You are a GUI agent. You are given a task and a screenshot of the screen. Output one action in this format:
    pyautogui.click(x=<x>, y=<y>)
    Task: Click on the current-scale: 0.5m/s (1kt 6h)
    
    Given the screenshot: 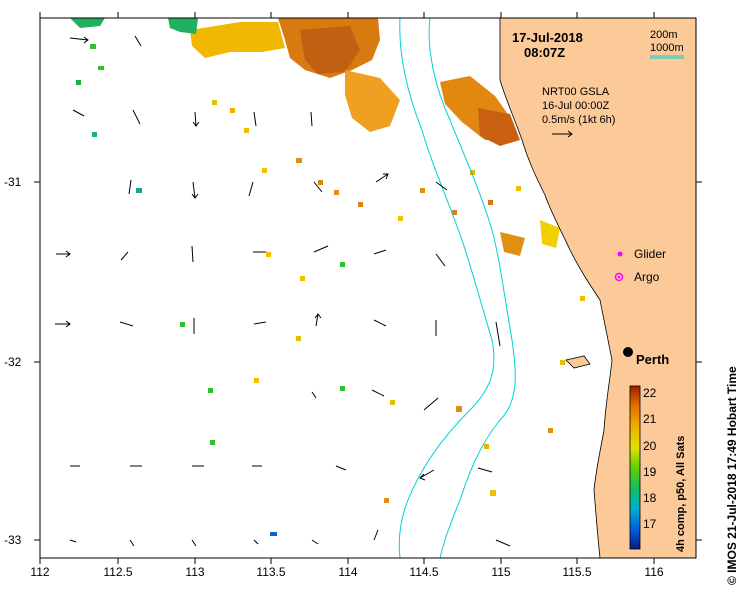 What is the action you would take?
    pyautogui.click(x=579, y=120)
    